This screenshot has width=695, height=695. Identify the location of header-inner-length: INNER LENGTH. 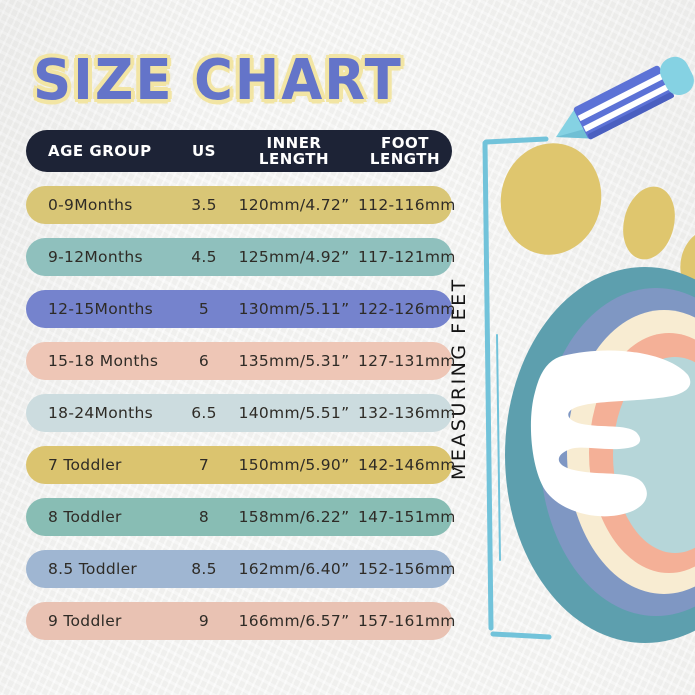
(294, 150).